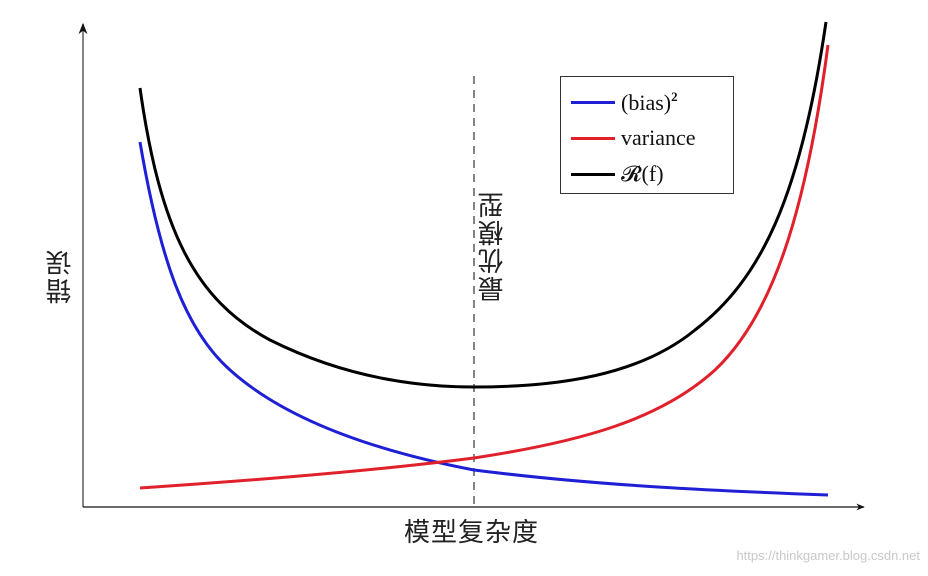 The width and height of the screenshot is (928, 576). What do you see at coordinates (828, 555) in the screenshot?
I see `watermark: https://thinkgamer.blog.csdn.net` at bounding box center [828, 555].